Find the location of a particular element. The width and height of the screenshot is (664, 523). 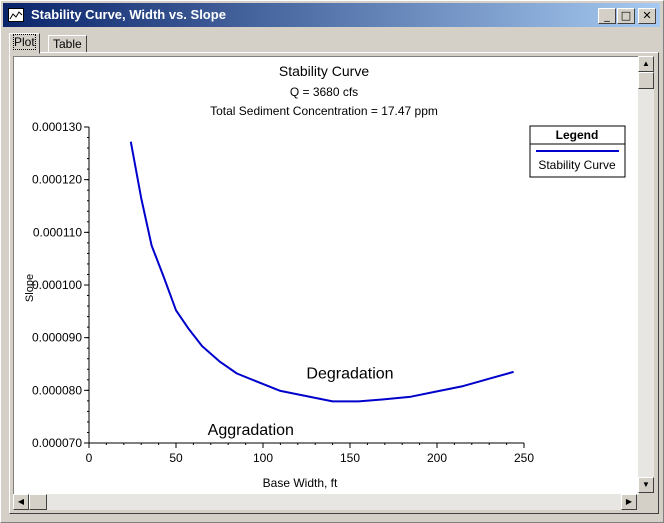

legend-item-label: Stability Curve is located at coordinates (577, 165).